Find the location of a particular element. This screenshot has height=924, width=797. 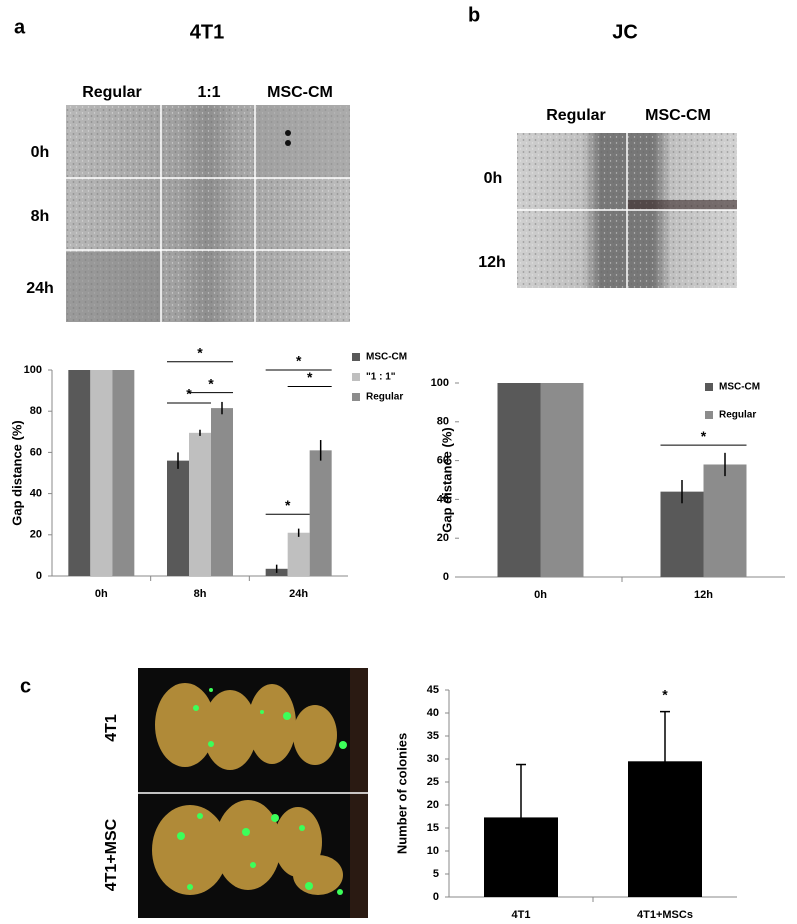

y-tick-label: 25 is located at coordinates (433, 782).